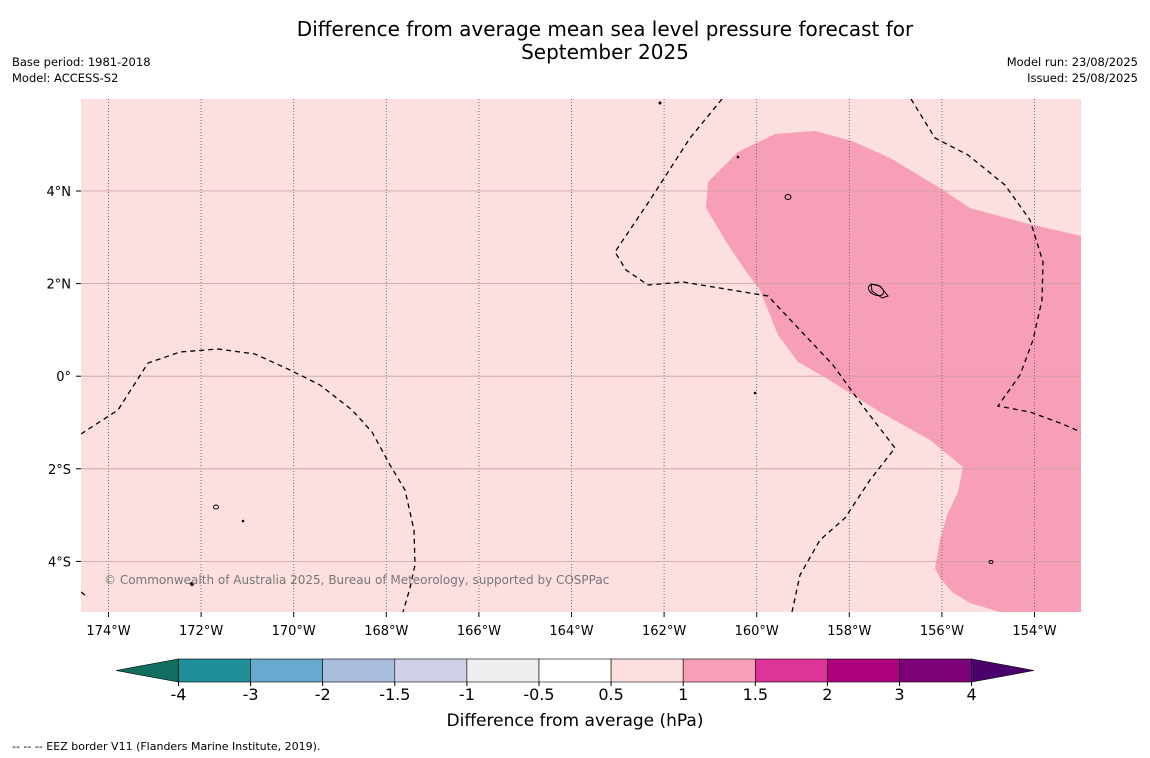 This screenshot has width=1150, height=758. Describe the element at coordinates (942, 631) in the screenshot. I see `longitude-tick-label: 156°W` at that location.